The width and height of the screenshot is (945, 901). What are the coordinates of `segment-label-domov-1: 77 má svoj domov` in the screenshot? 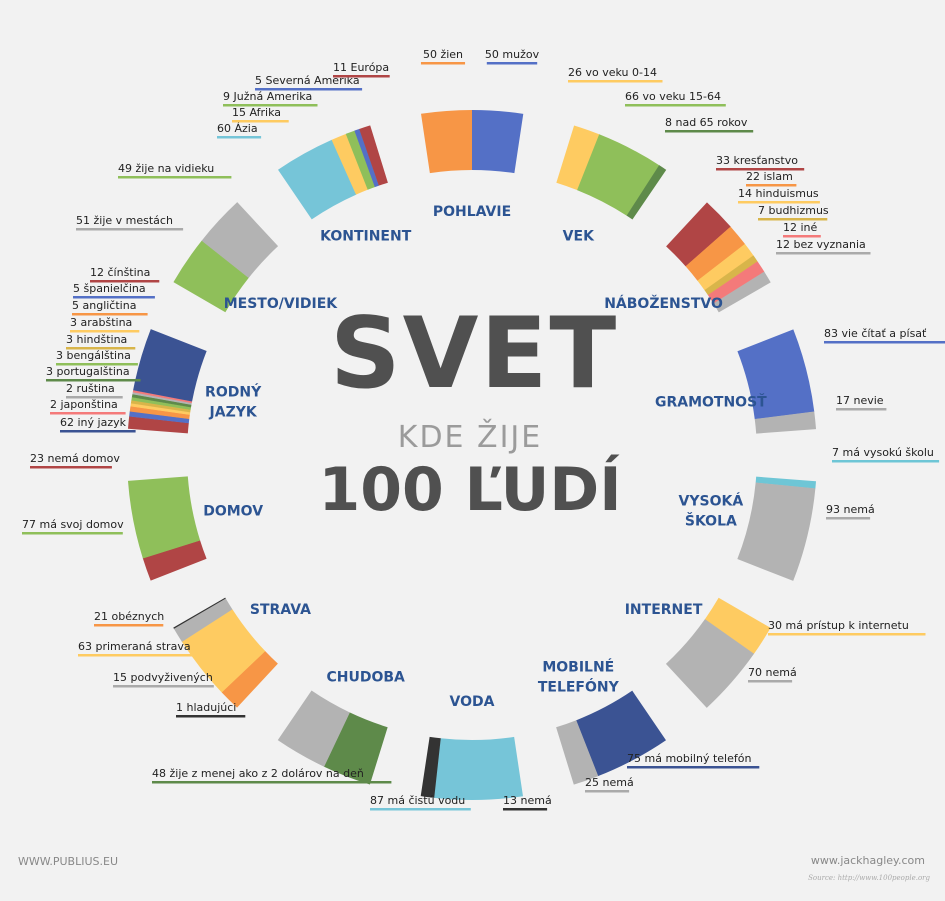 It's located at (73, 524).